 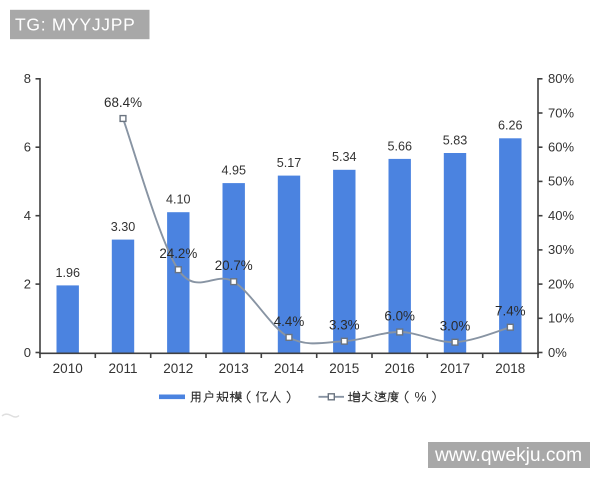 I want to click on svg-text: 5.34, so click(x=344, y=157).